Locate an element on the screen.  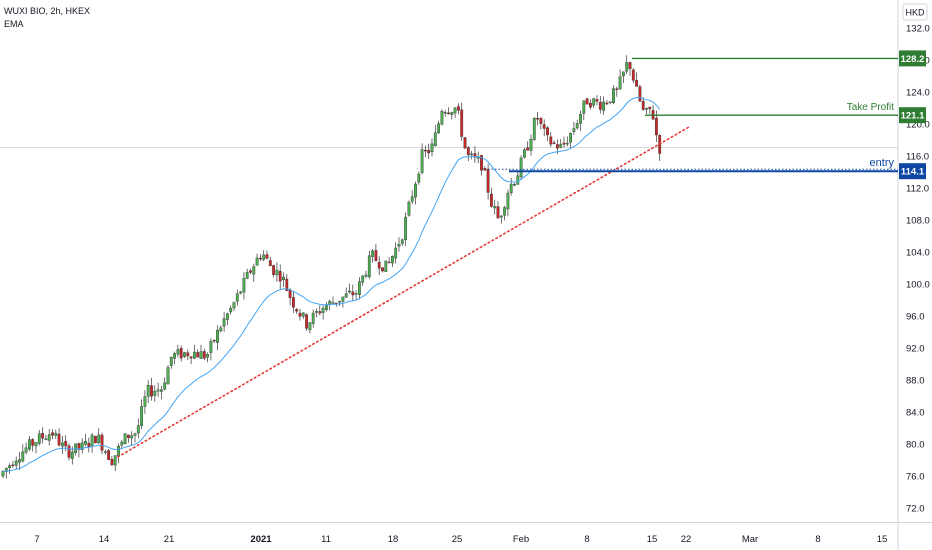
y-tick-label: 76.0 is located at coordinates (915, 477).